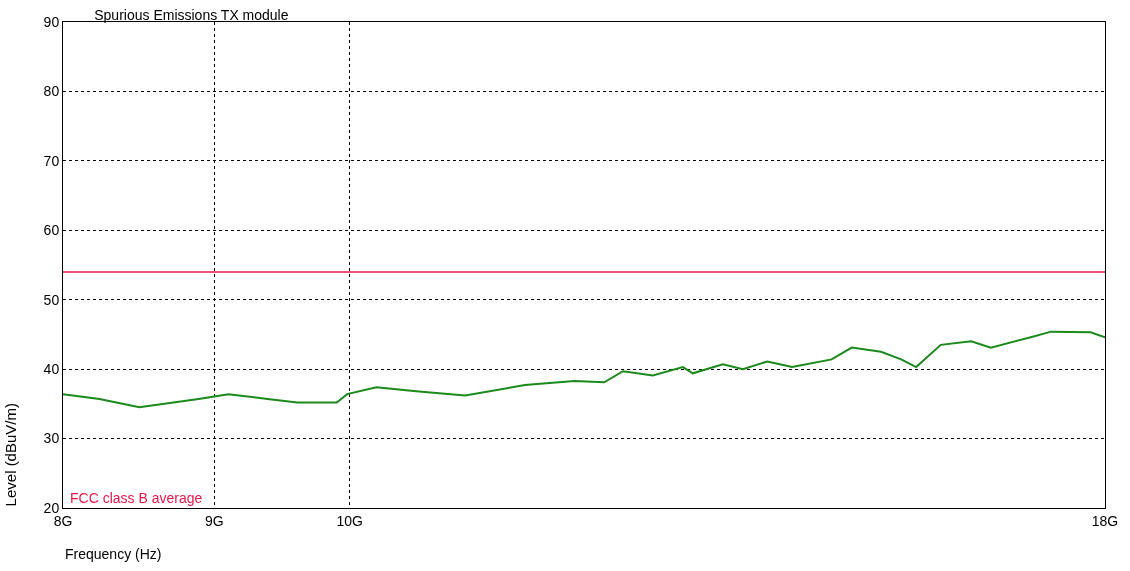 The width and height of the screenshot is (1130, 571). Describe the element at coordinates (51, 369) in the screenshot. I see `y-tick-label: 40` at that location.